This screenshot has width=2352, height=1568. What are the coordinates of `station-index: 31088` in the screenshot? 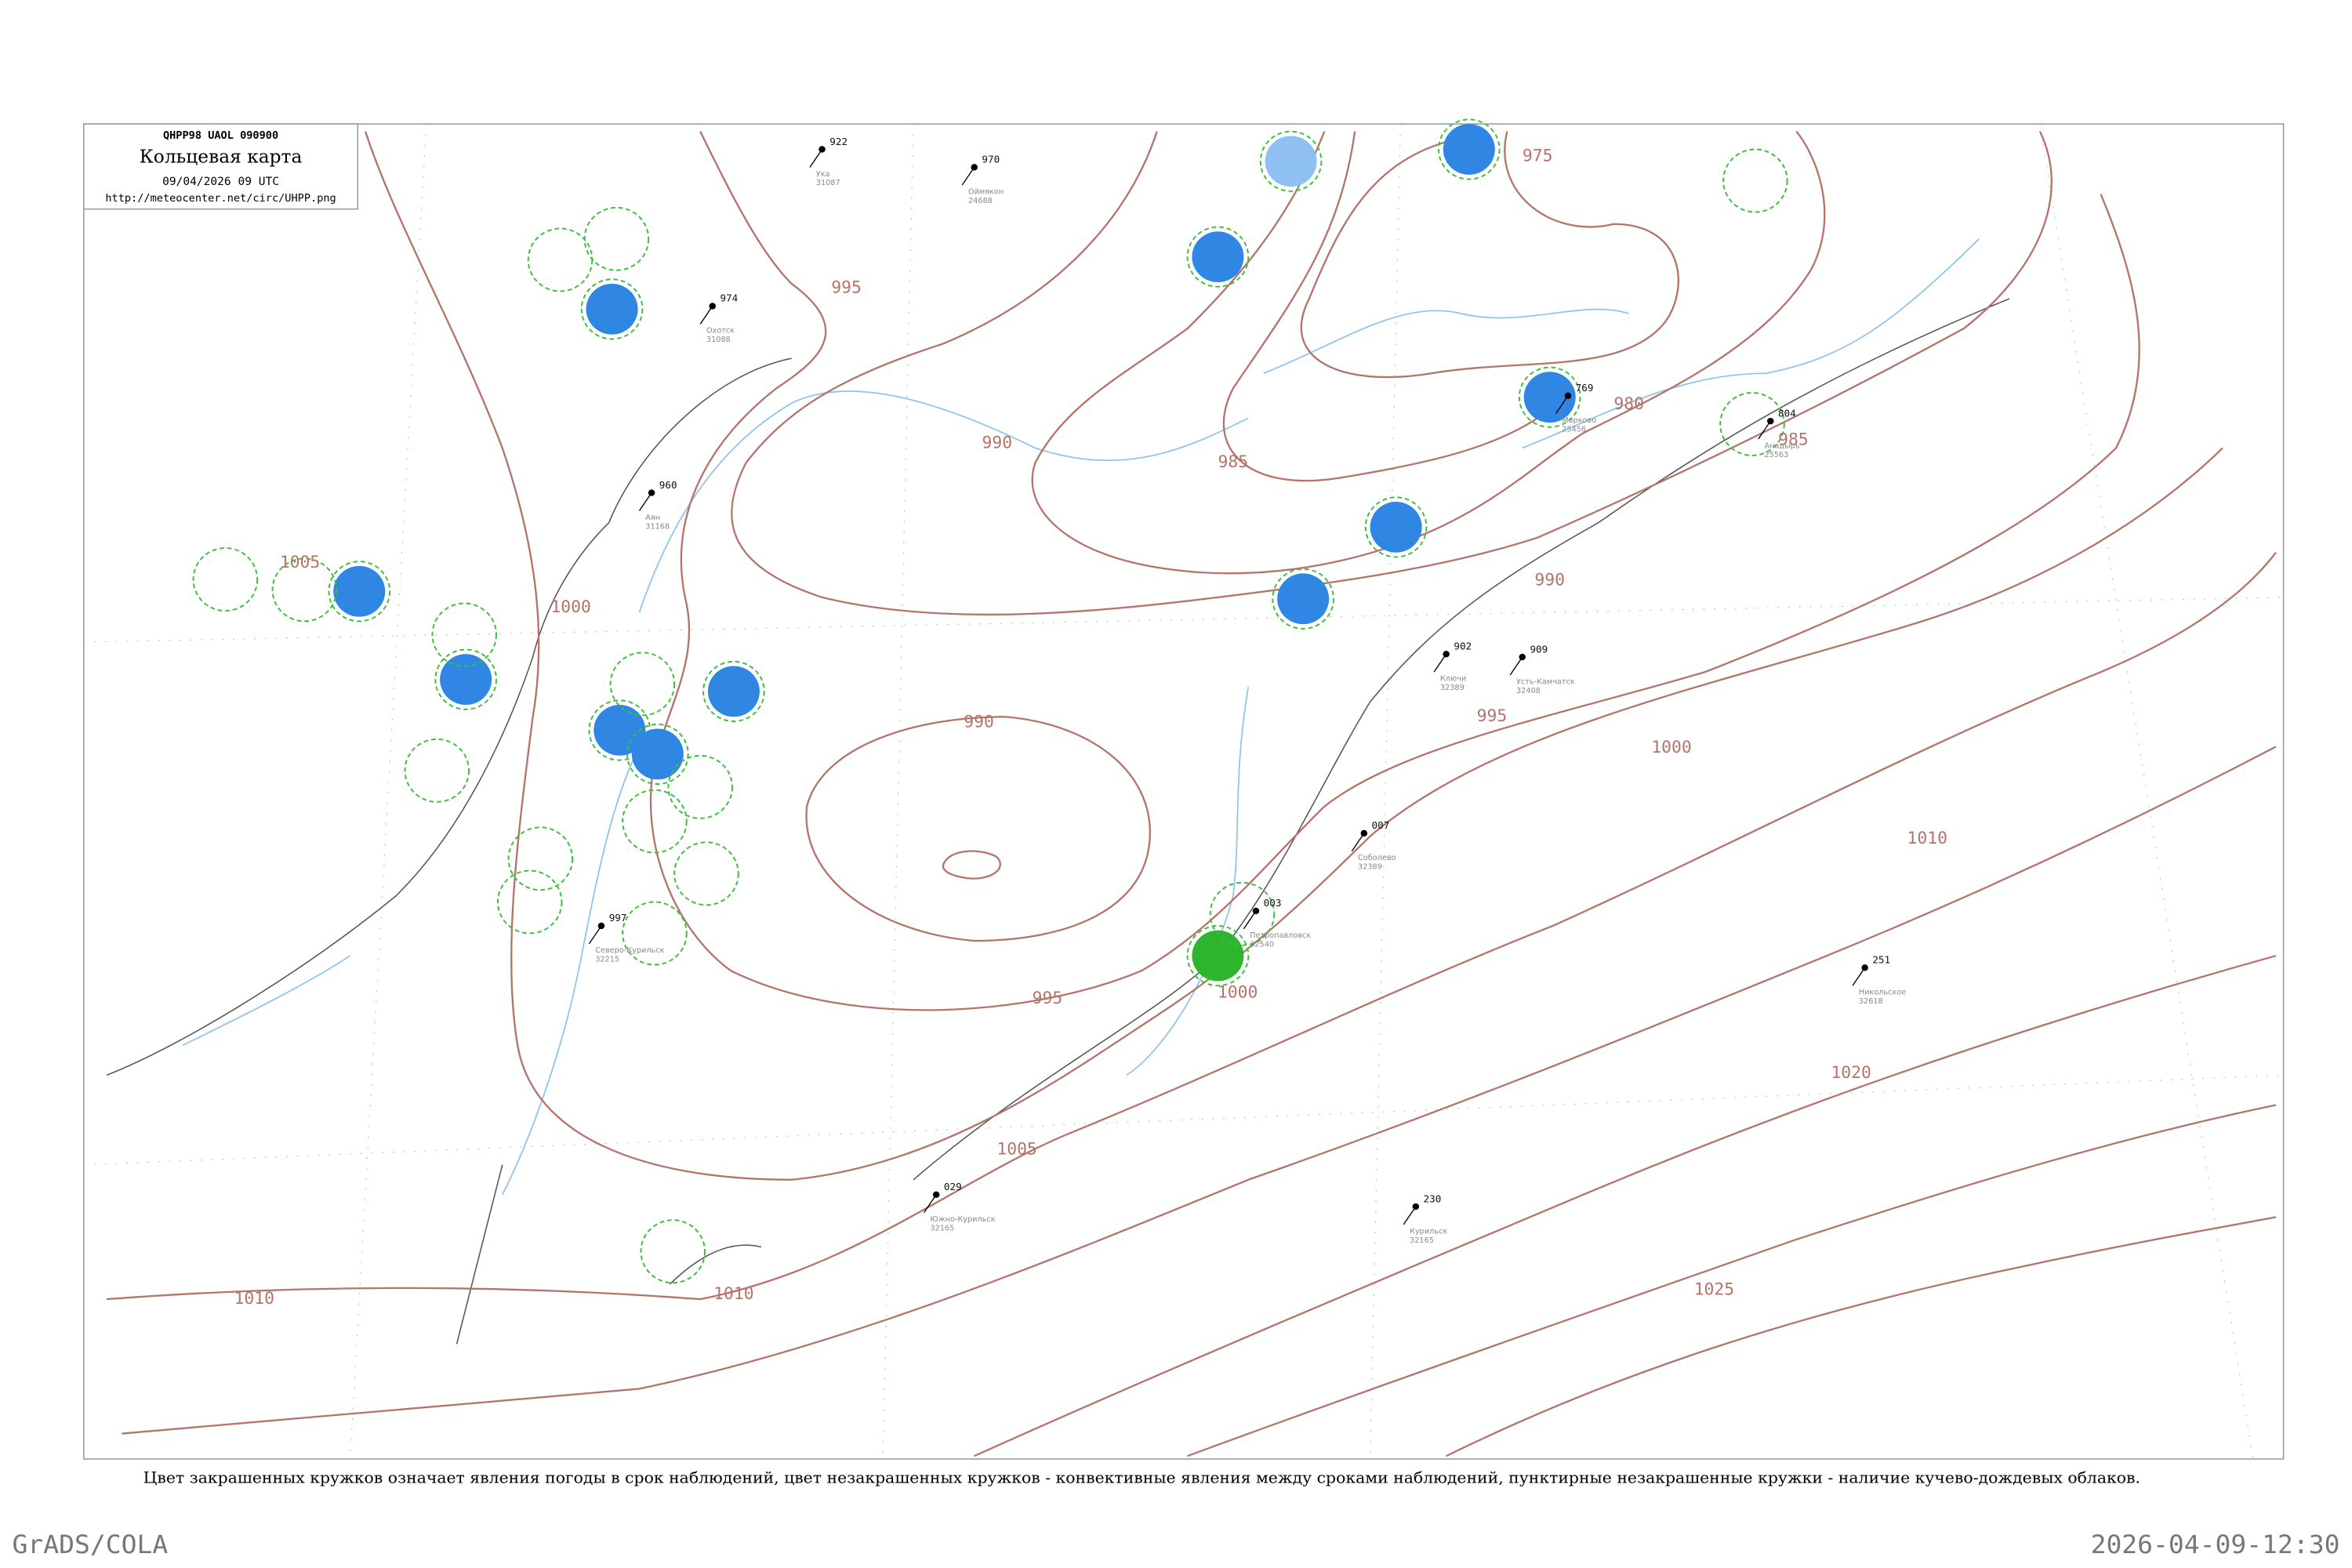 It's located at (718, 340).